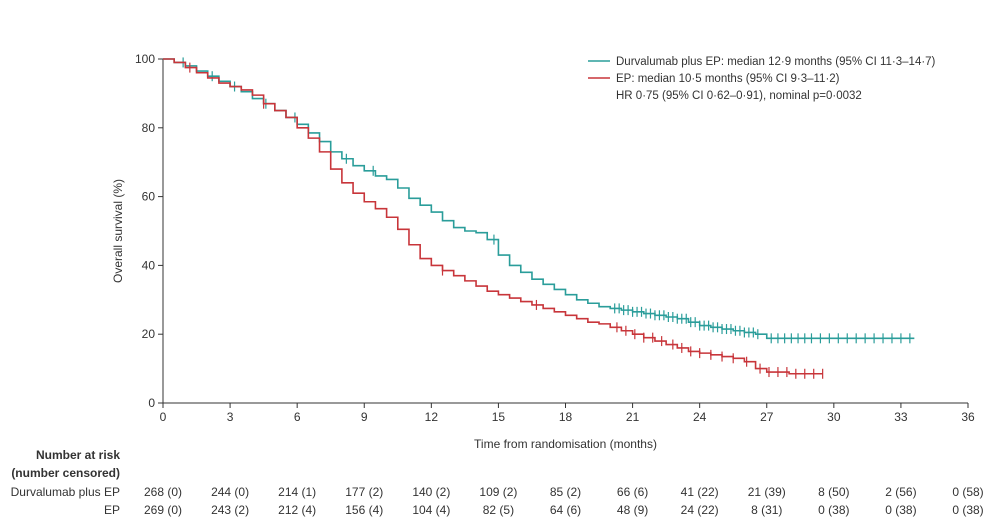 The image size is (1006, 531). I want to click on risk-cell: 2 (56), so click(900, 492).